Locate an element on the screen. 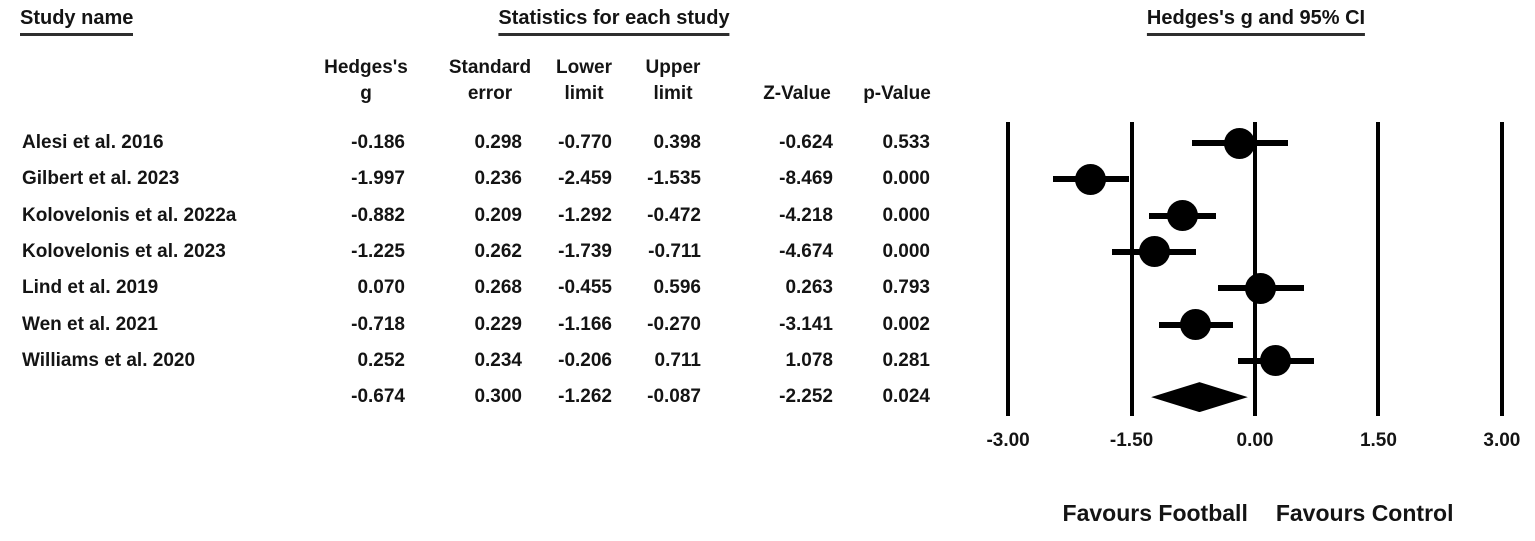  column-header-line: Standard is located at coordinates (490, 67).